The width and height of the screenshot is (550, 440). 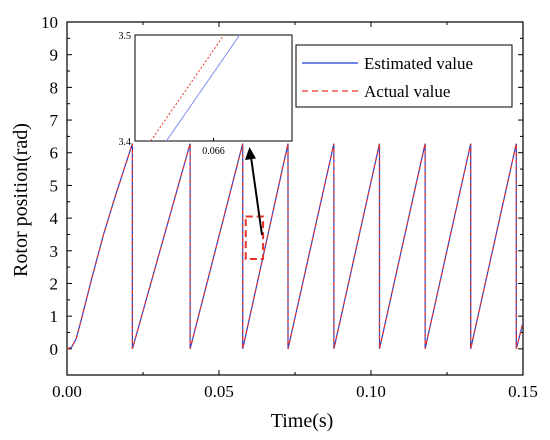 I want to click on y-tick-label: 6, so click(x=54, y=153).